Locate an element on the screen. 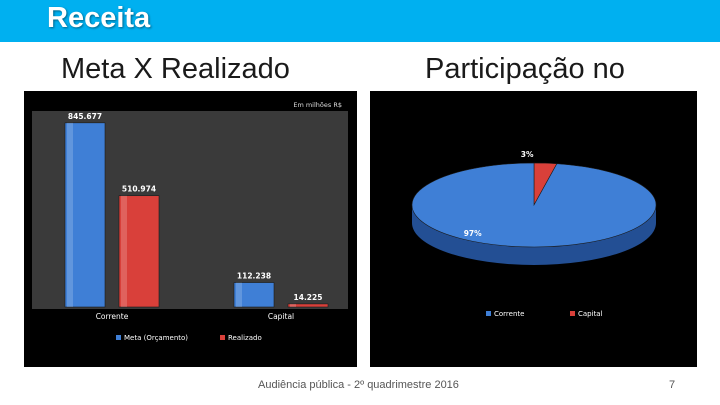 Image resolution: width=720 pixels, height=405 pixels. legend-label-capital: Capital is located at coordinates (590, 314).